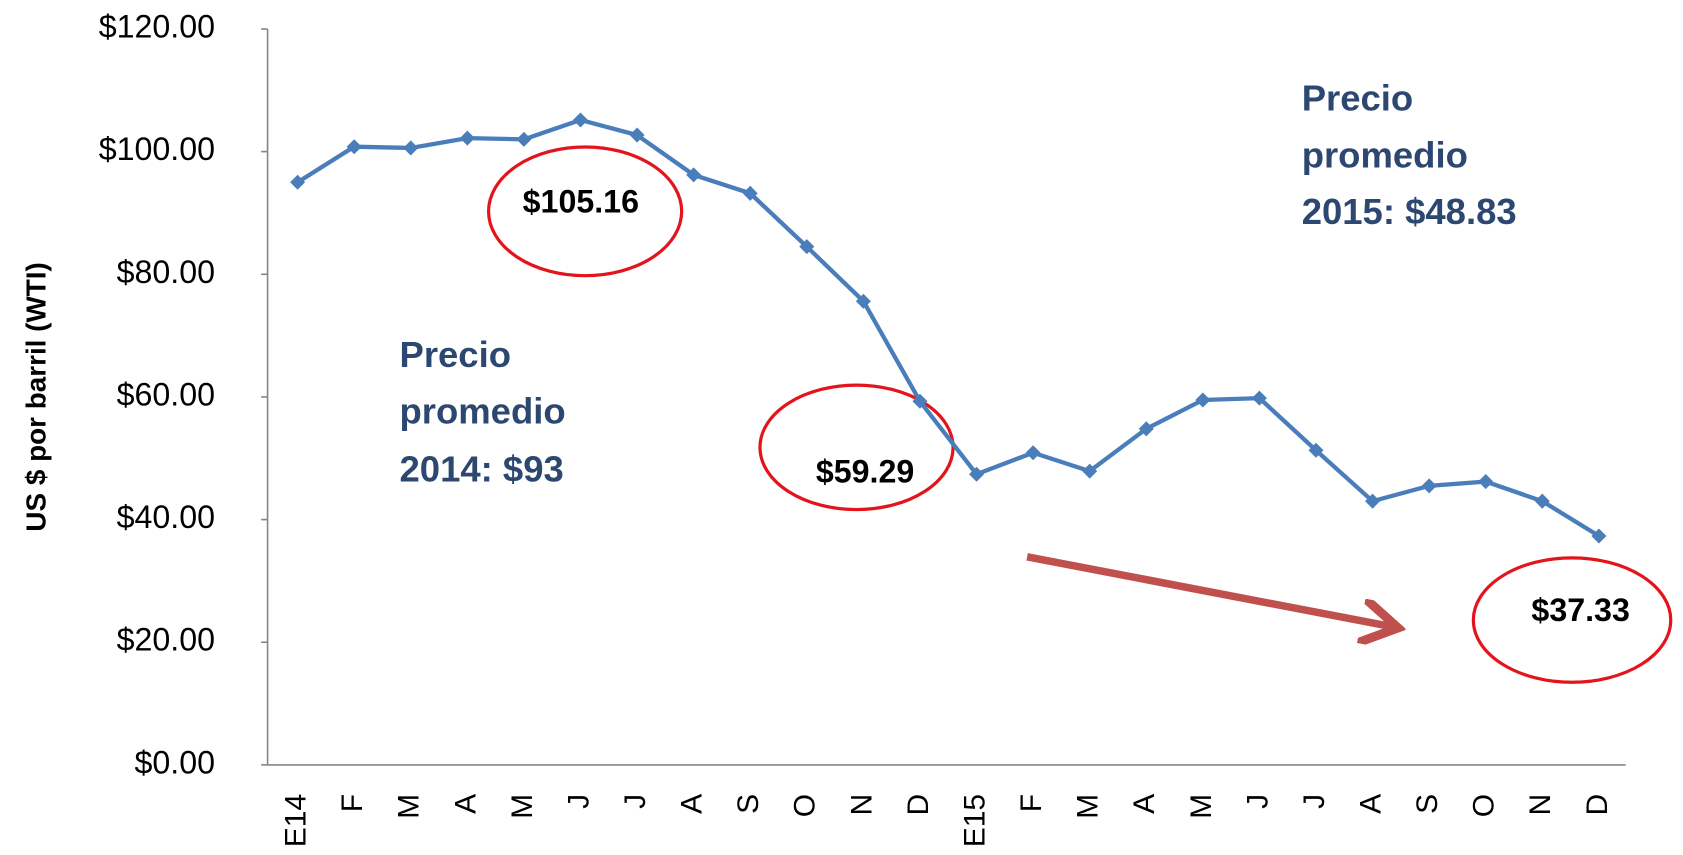  What do you see at coordinates (482, 469) in the screenshot?
I see `average-note: 2014: $93` at bounding box center [482, 469].